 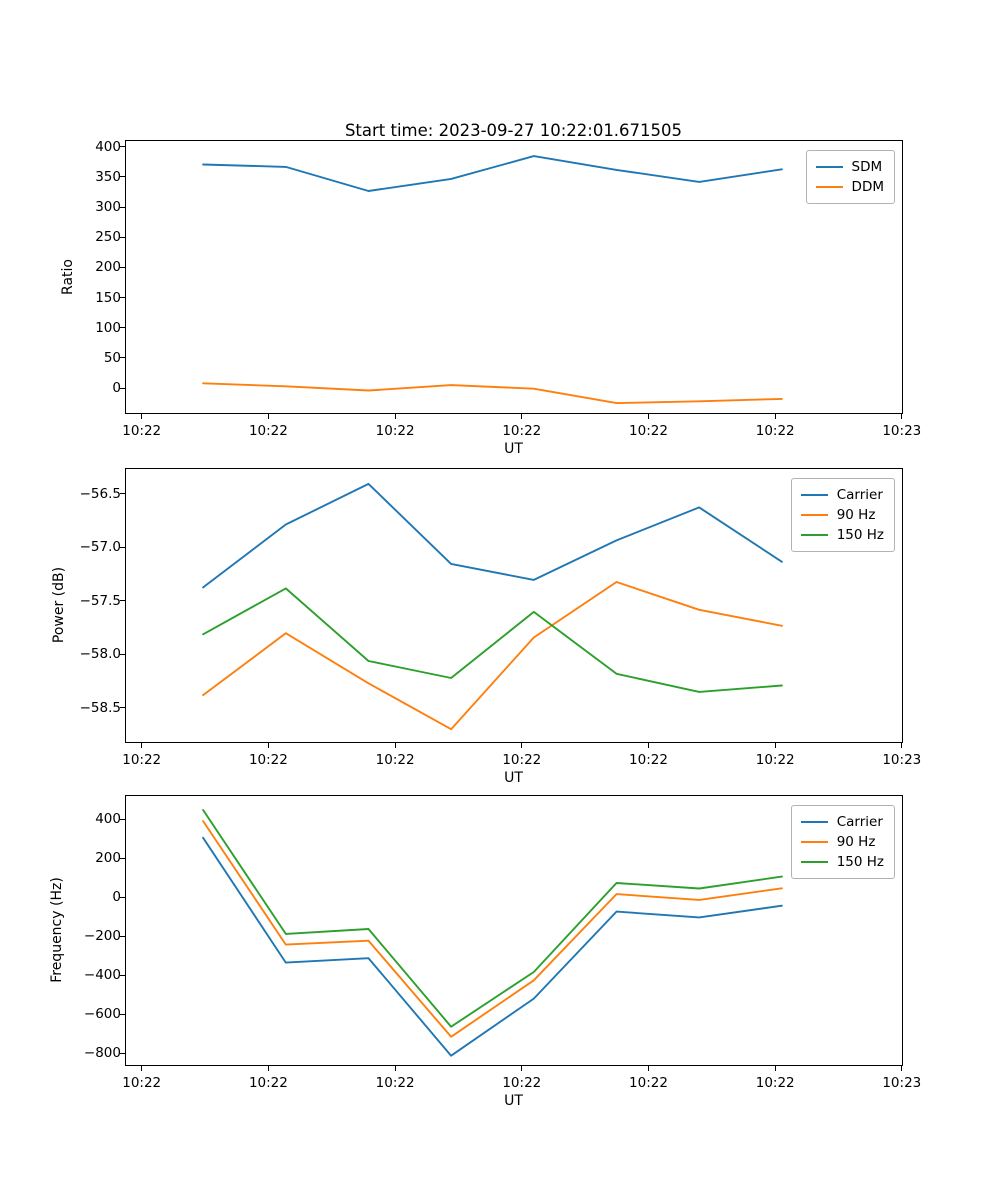 What do you see at coordinates (59, 605) in the screenshot?
I see `y-axis-label-power: Power (dB)` at bounding box center [59, 605].